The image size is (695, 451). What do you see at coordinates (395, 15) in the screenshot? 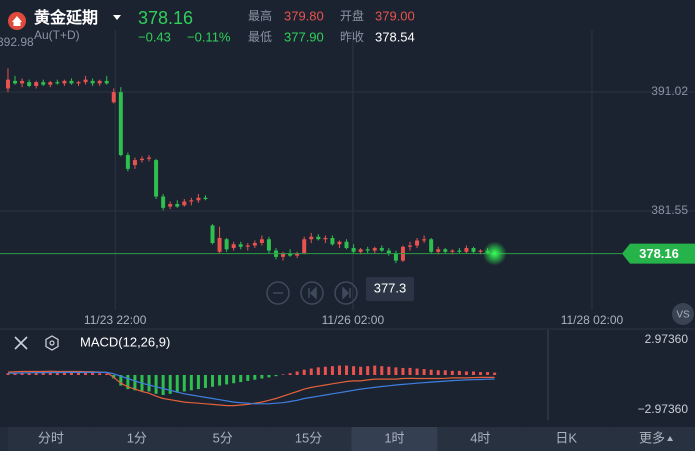
I see `open-value: 379.00` at bounding box center [395, 15].